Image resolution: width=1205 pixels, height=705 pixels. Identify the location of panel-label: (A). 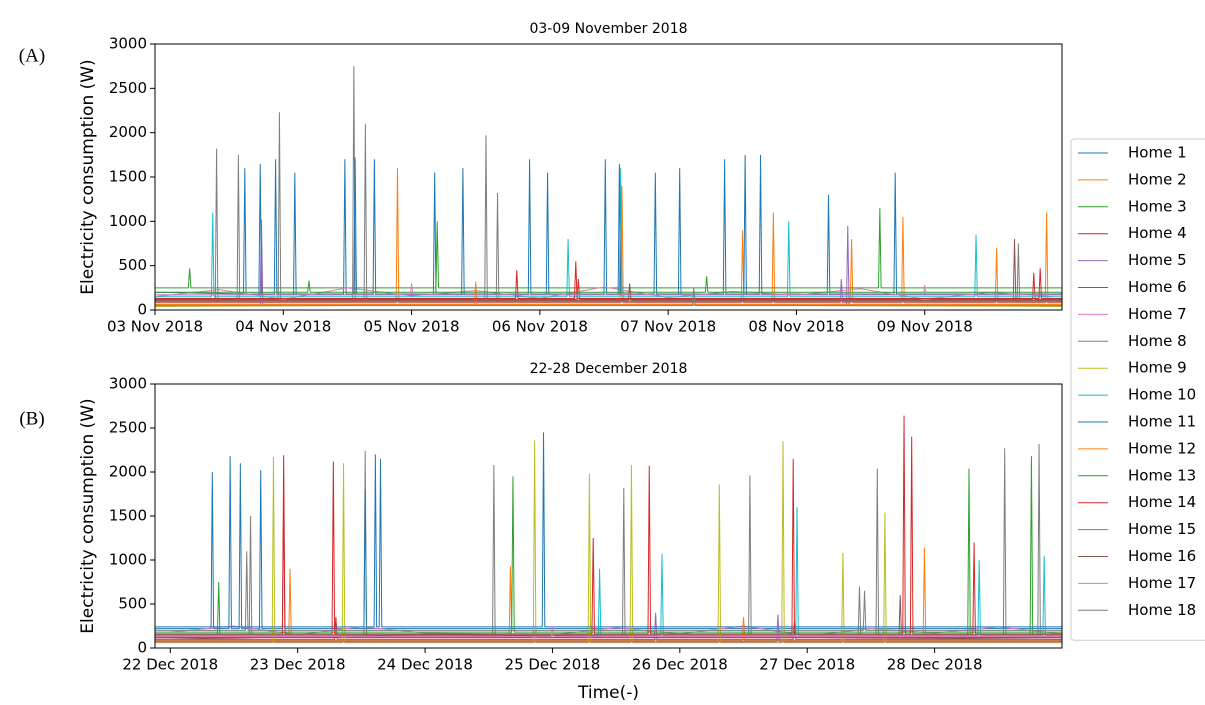
(32, 55).